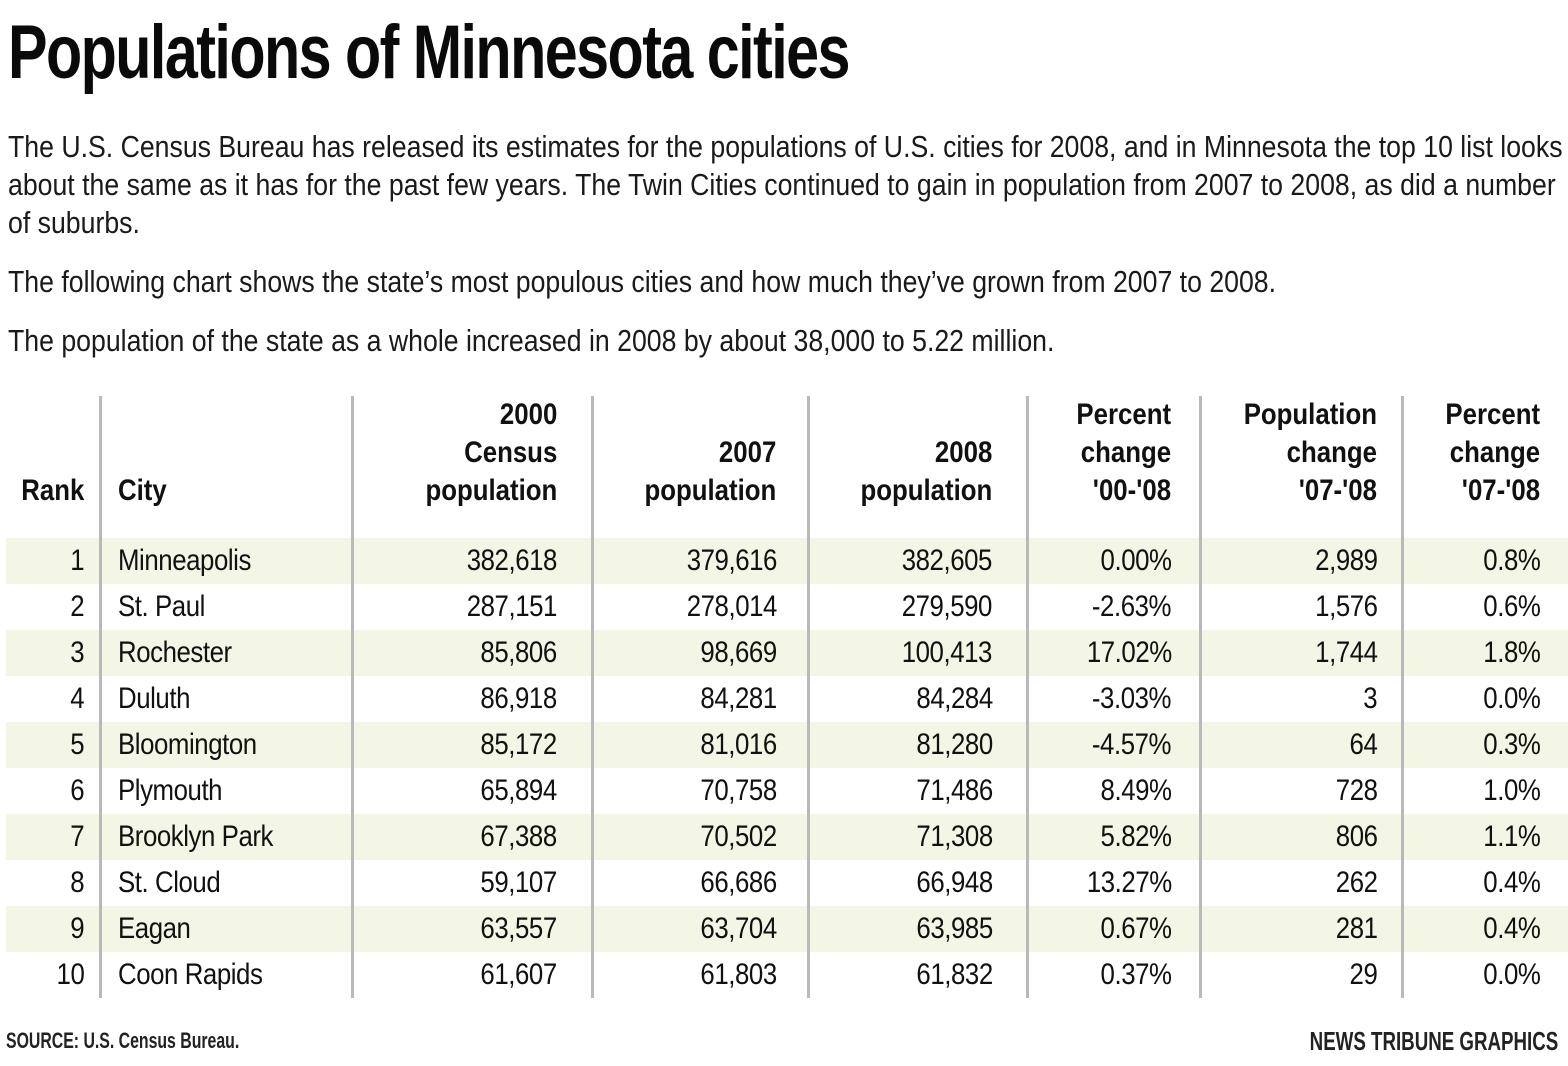 Image resolution: width=1568 pixels, height=1066 pixels. I want to click on cell-value: 281, so click(1356, 928).